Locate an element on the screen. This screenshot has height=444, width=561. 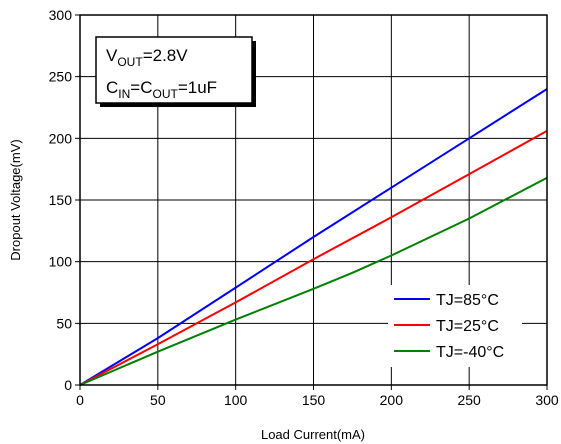
y-tick-label: 200 is located at coordinates (61, 138).